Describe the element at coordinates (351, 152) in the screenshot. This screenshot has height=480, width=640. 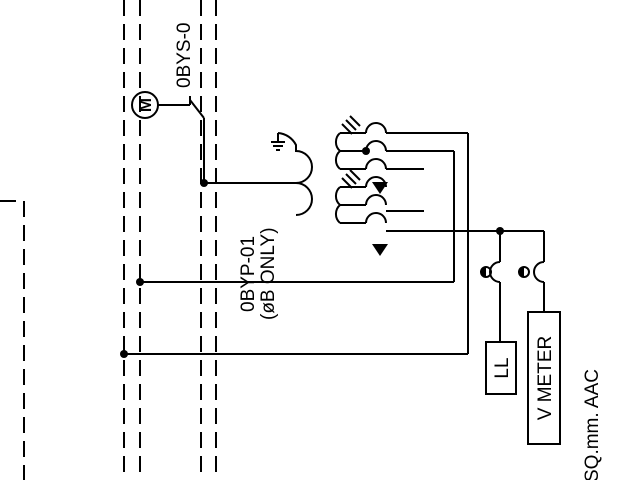
I see `ground-icon` at that location.